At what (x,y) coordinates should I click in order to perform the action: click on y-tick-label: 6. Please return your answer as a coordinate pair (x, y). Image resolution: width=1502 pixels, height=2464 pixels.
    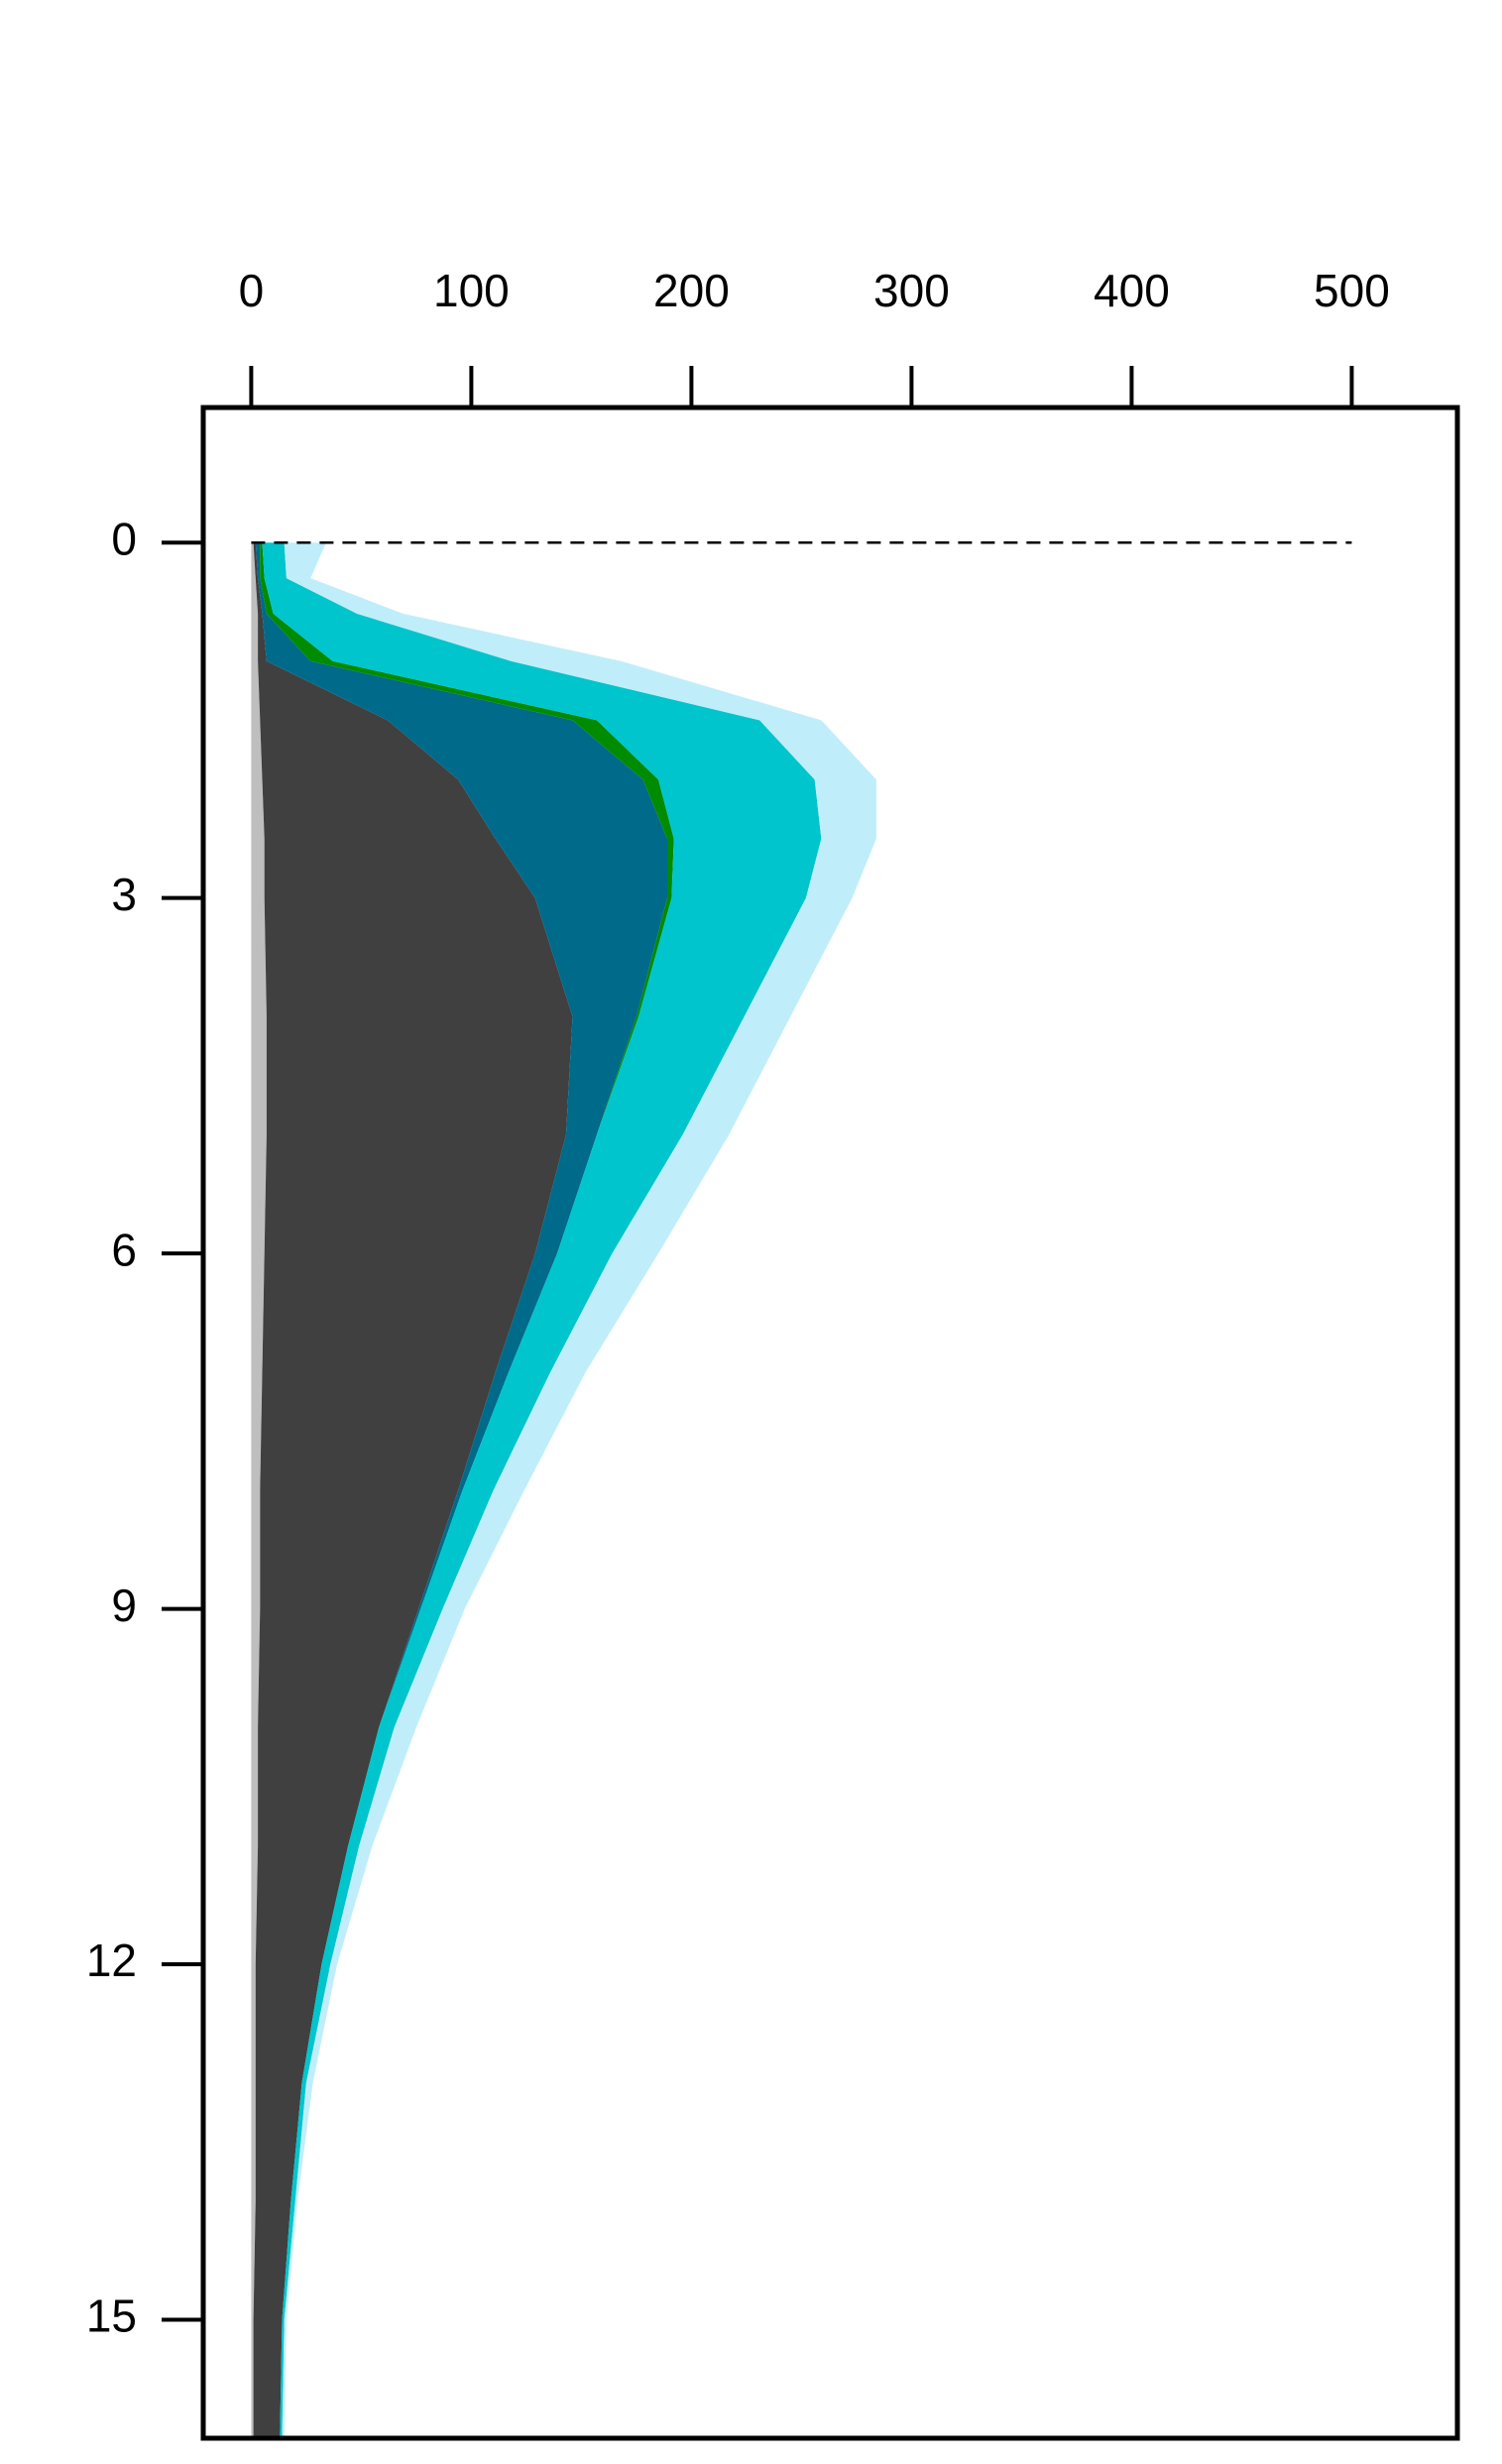
    Looking at the image, I should click on (124, 1249).